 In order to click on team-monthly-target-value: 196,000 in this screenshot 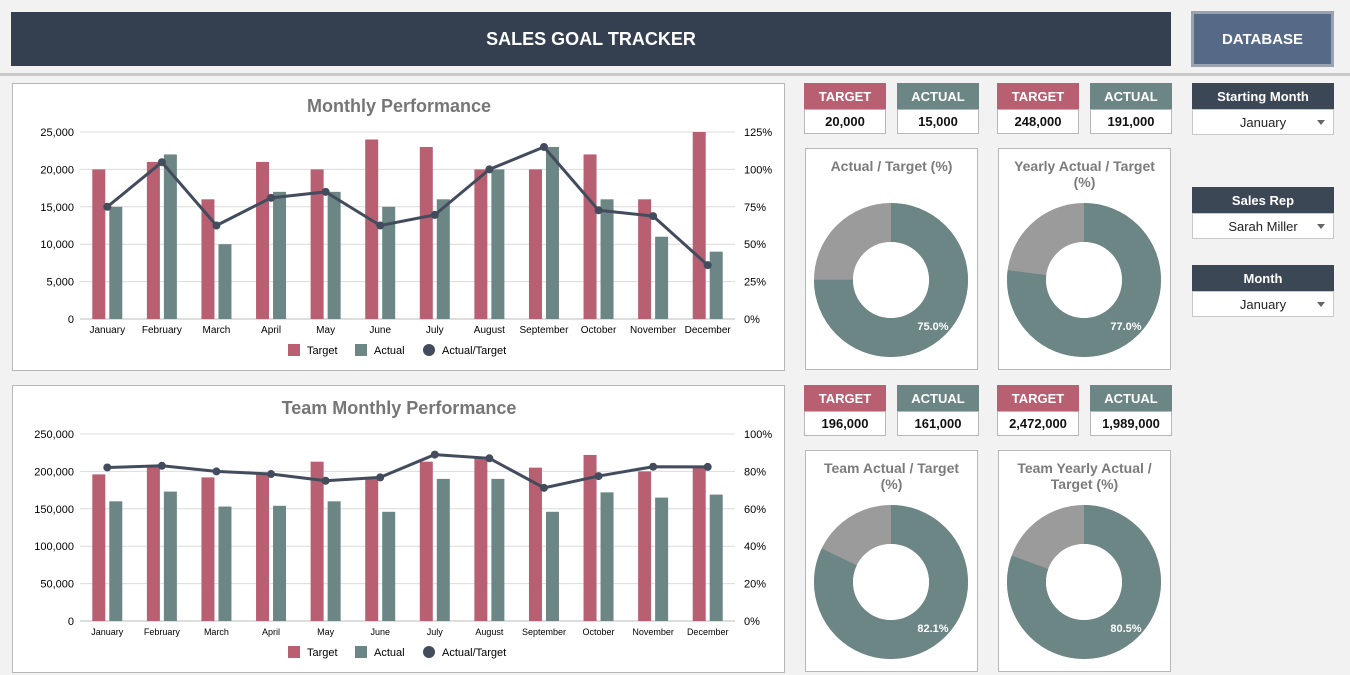, I will do `click(845, 423)`.